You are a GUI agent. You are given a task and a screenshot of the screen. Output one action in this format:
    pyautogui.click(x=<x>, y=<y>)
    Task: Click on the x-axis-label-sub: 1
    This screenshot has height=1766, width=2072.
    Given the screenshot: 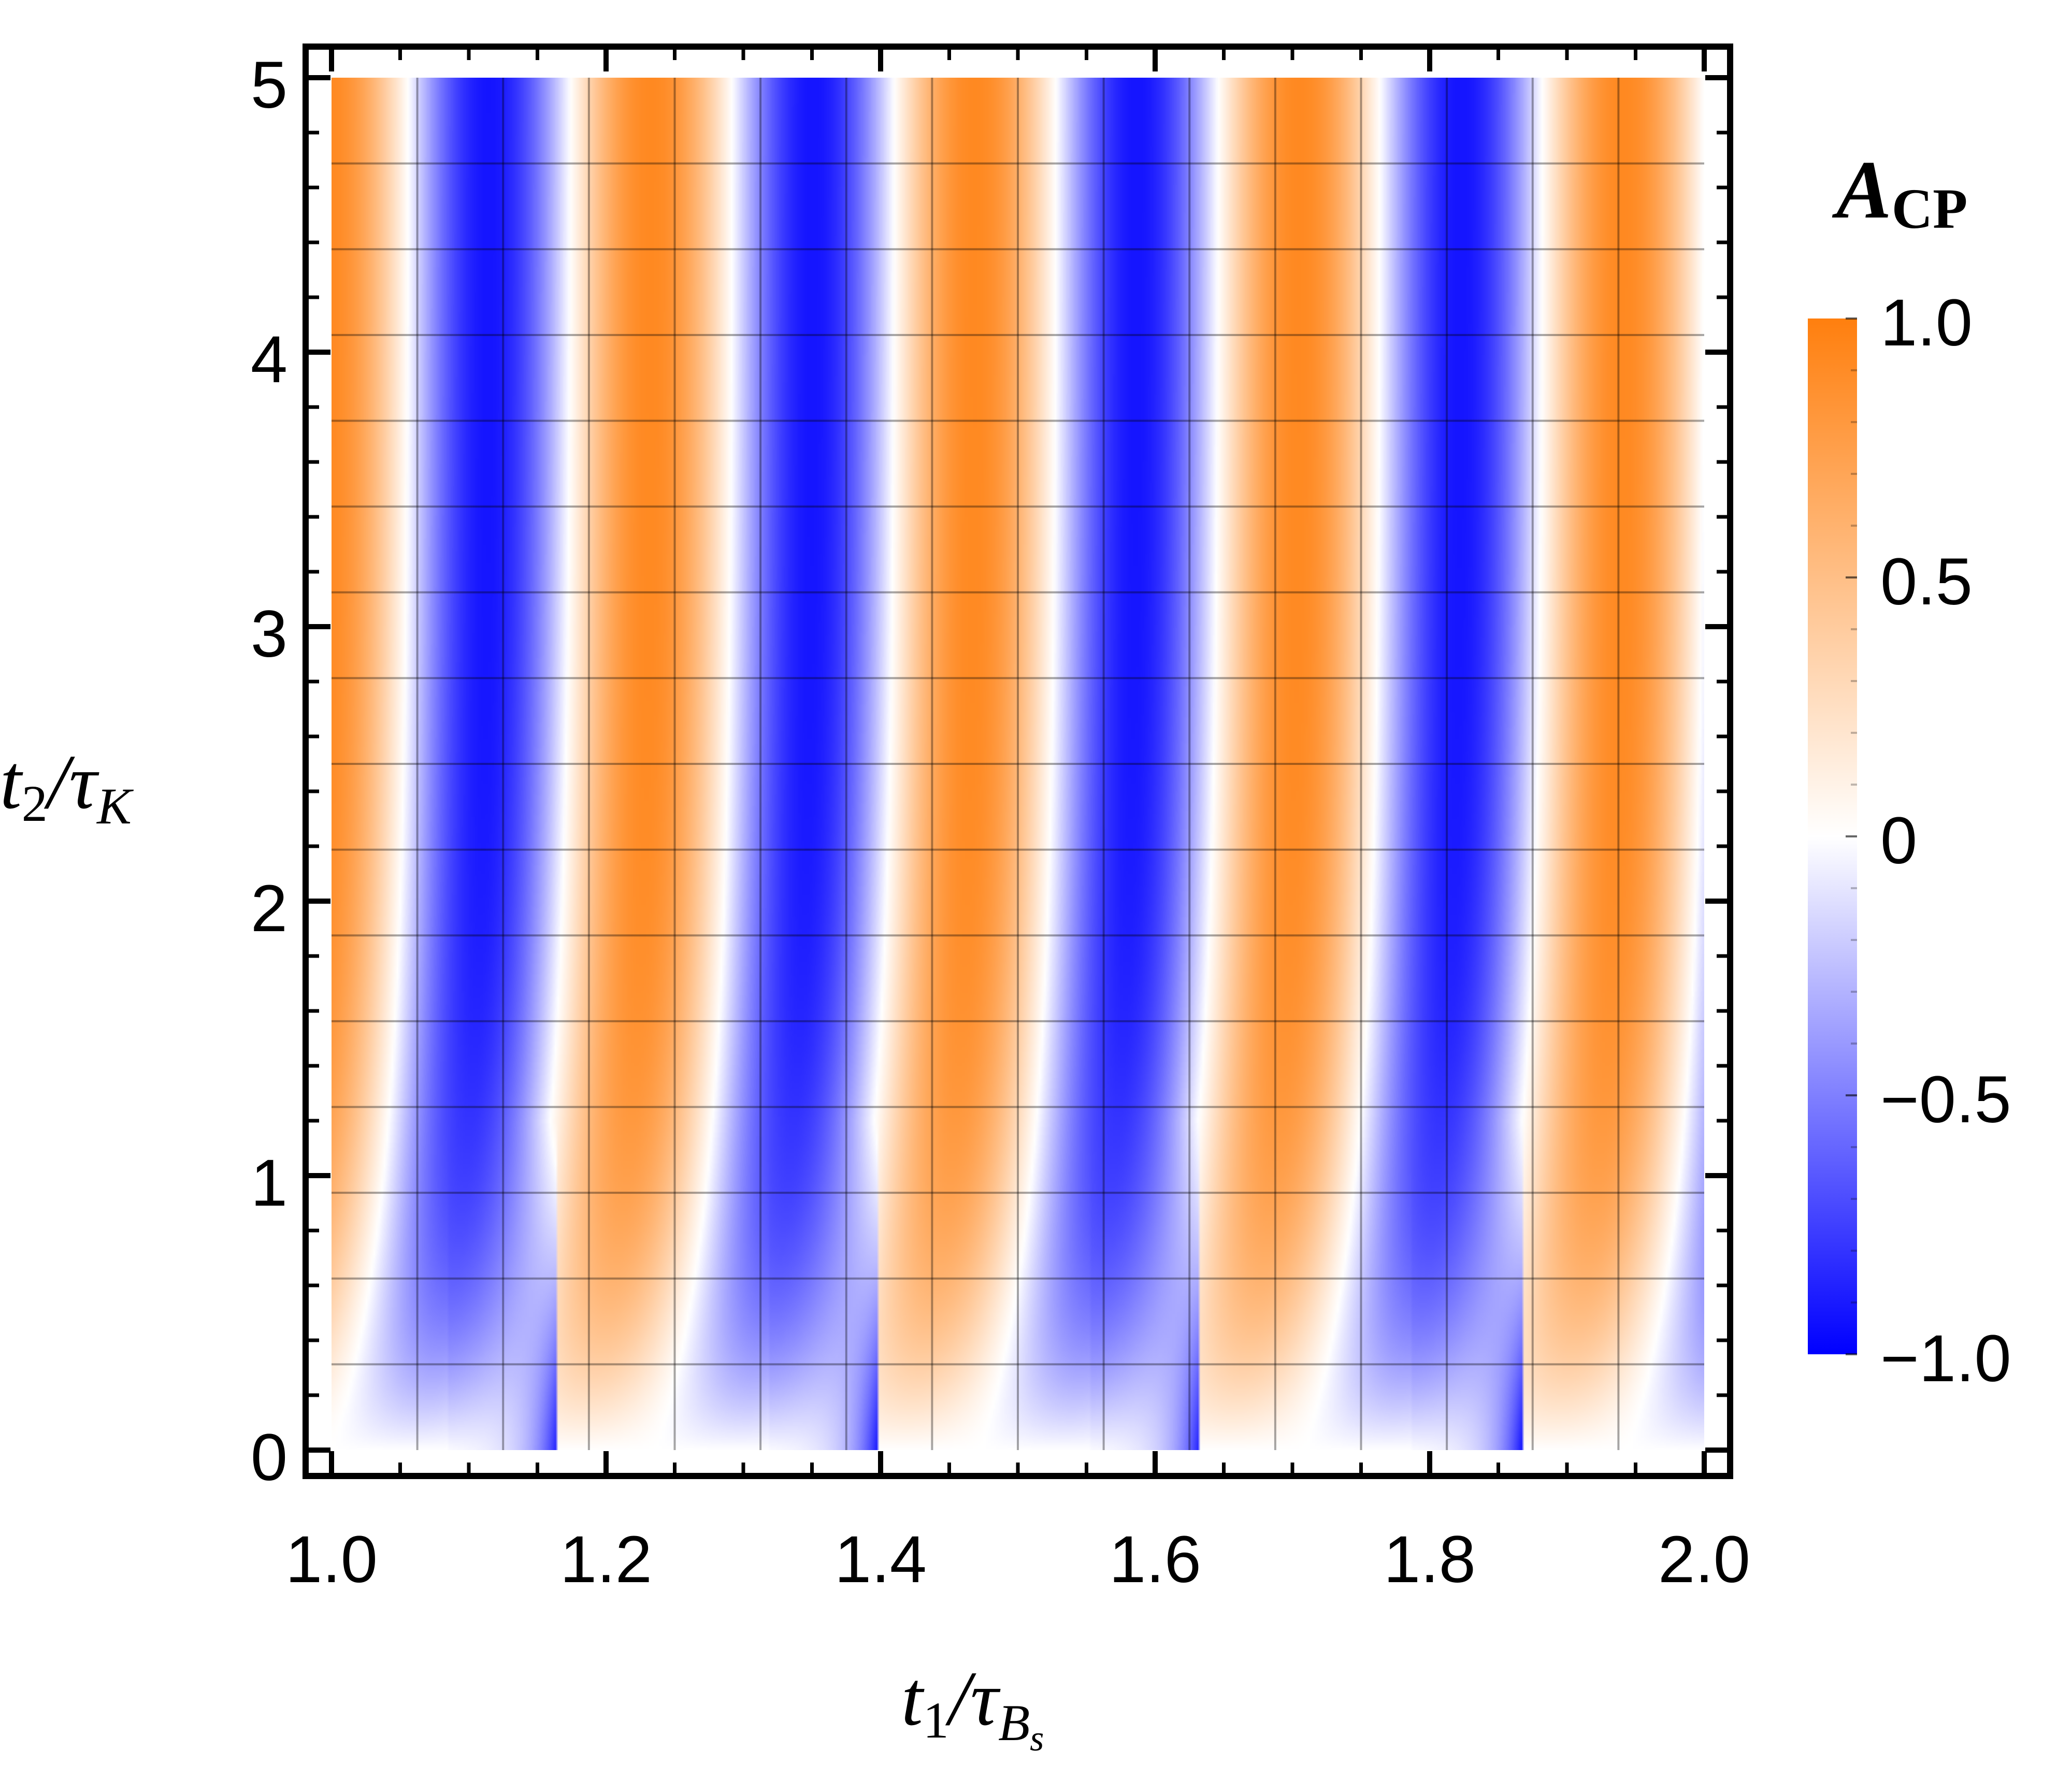 What is the action you would take?
    pyautogui.click(x=936, y=1720)
    